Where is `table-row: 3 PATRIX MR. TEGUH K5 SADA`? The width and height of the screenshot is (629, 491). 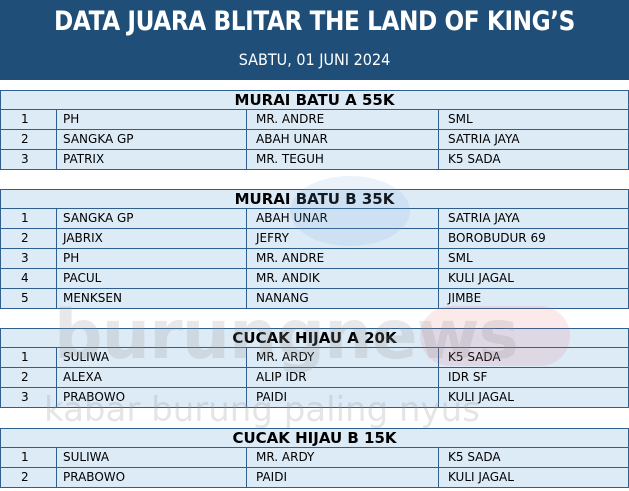
table-row: 3 PATRIX MR. TEGUH K5 SADA is located at coordinates (314, 160).